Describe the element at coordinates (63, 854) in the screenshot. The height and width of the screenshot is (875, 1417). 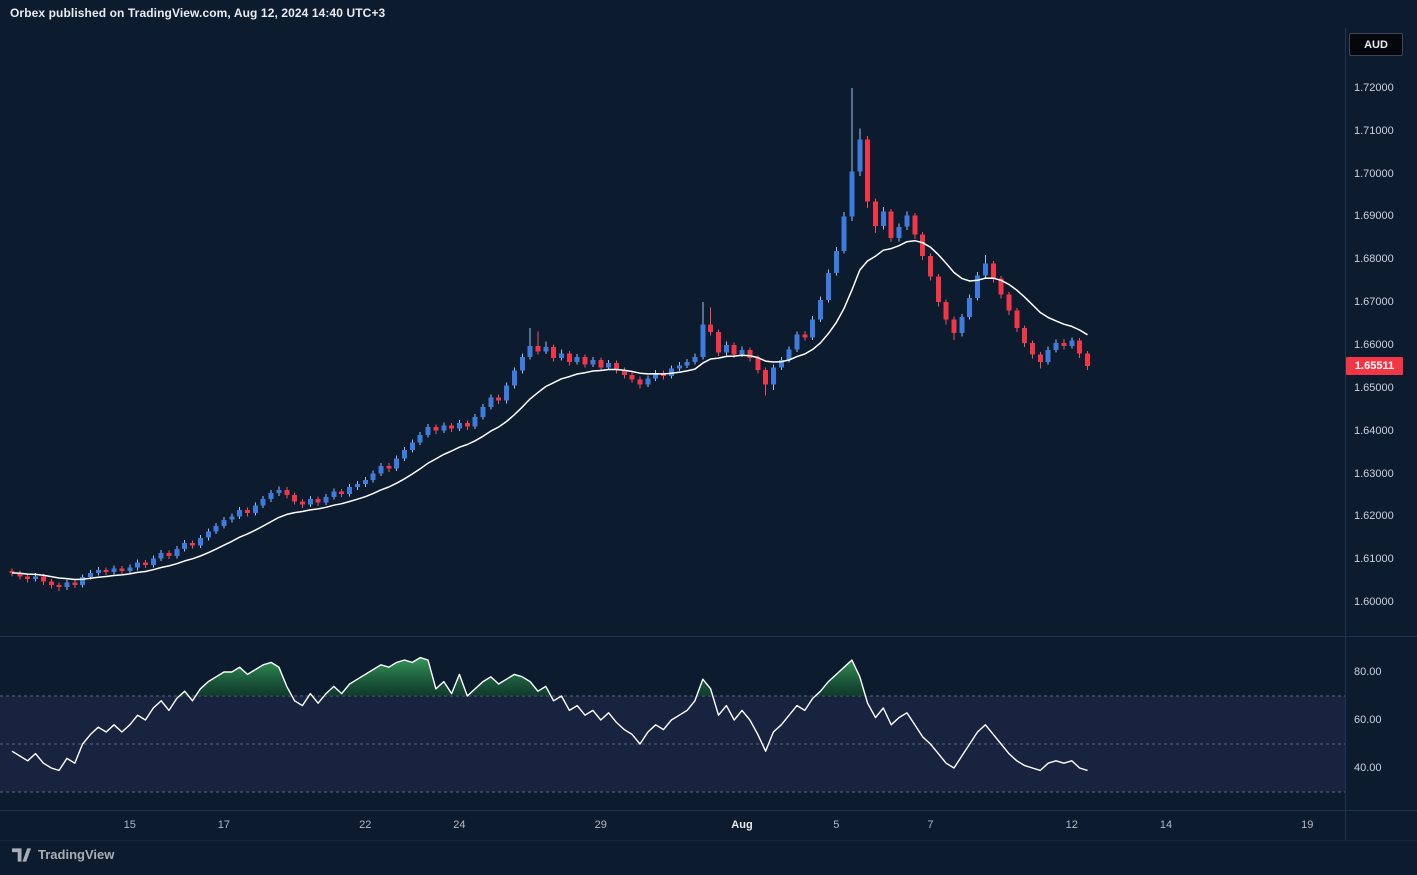
I see `tradingview-logo: TradingView` at that location.